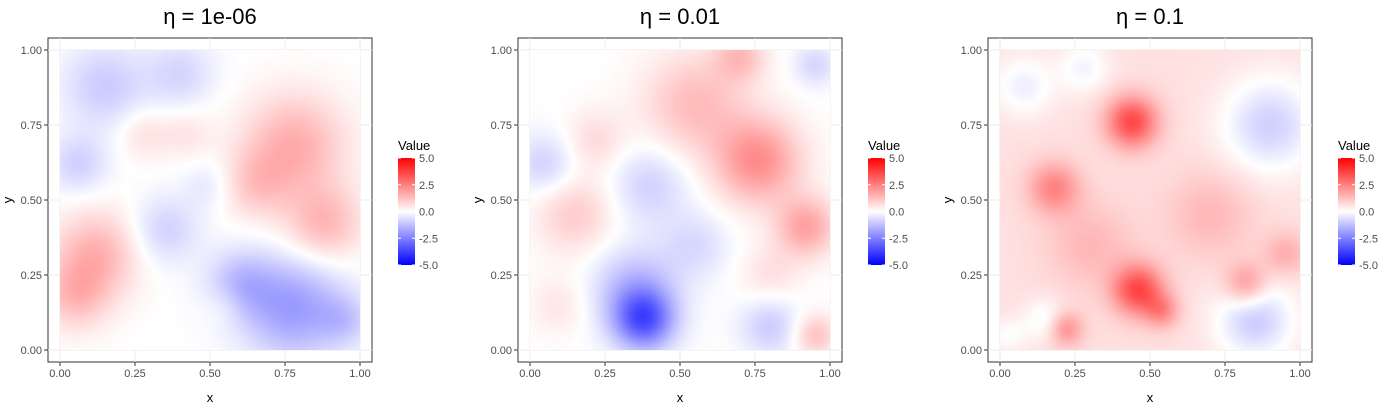 The width and height of the screenshot is (1392, 407). I want to click on chart-title: η = 0.1, so click(1150, 16).